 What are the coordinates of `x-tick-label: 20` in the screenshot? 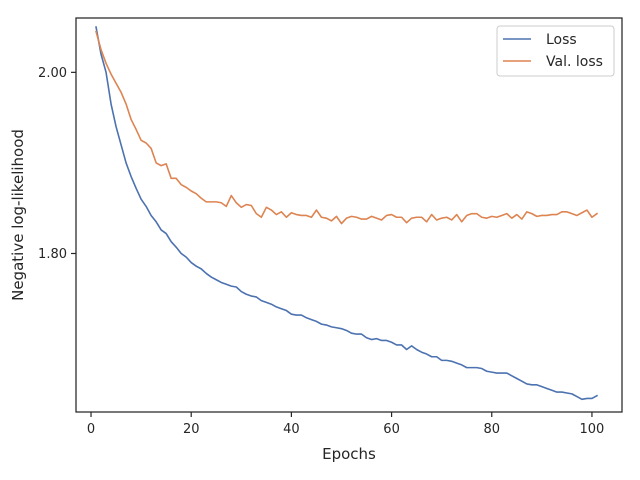 It's located at (191, 429).